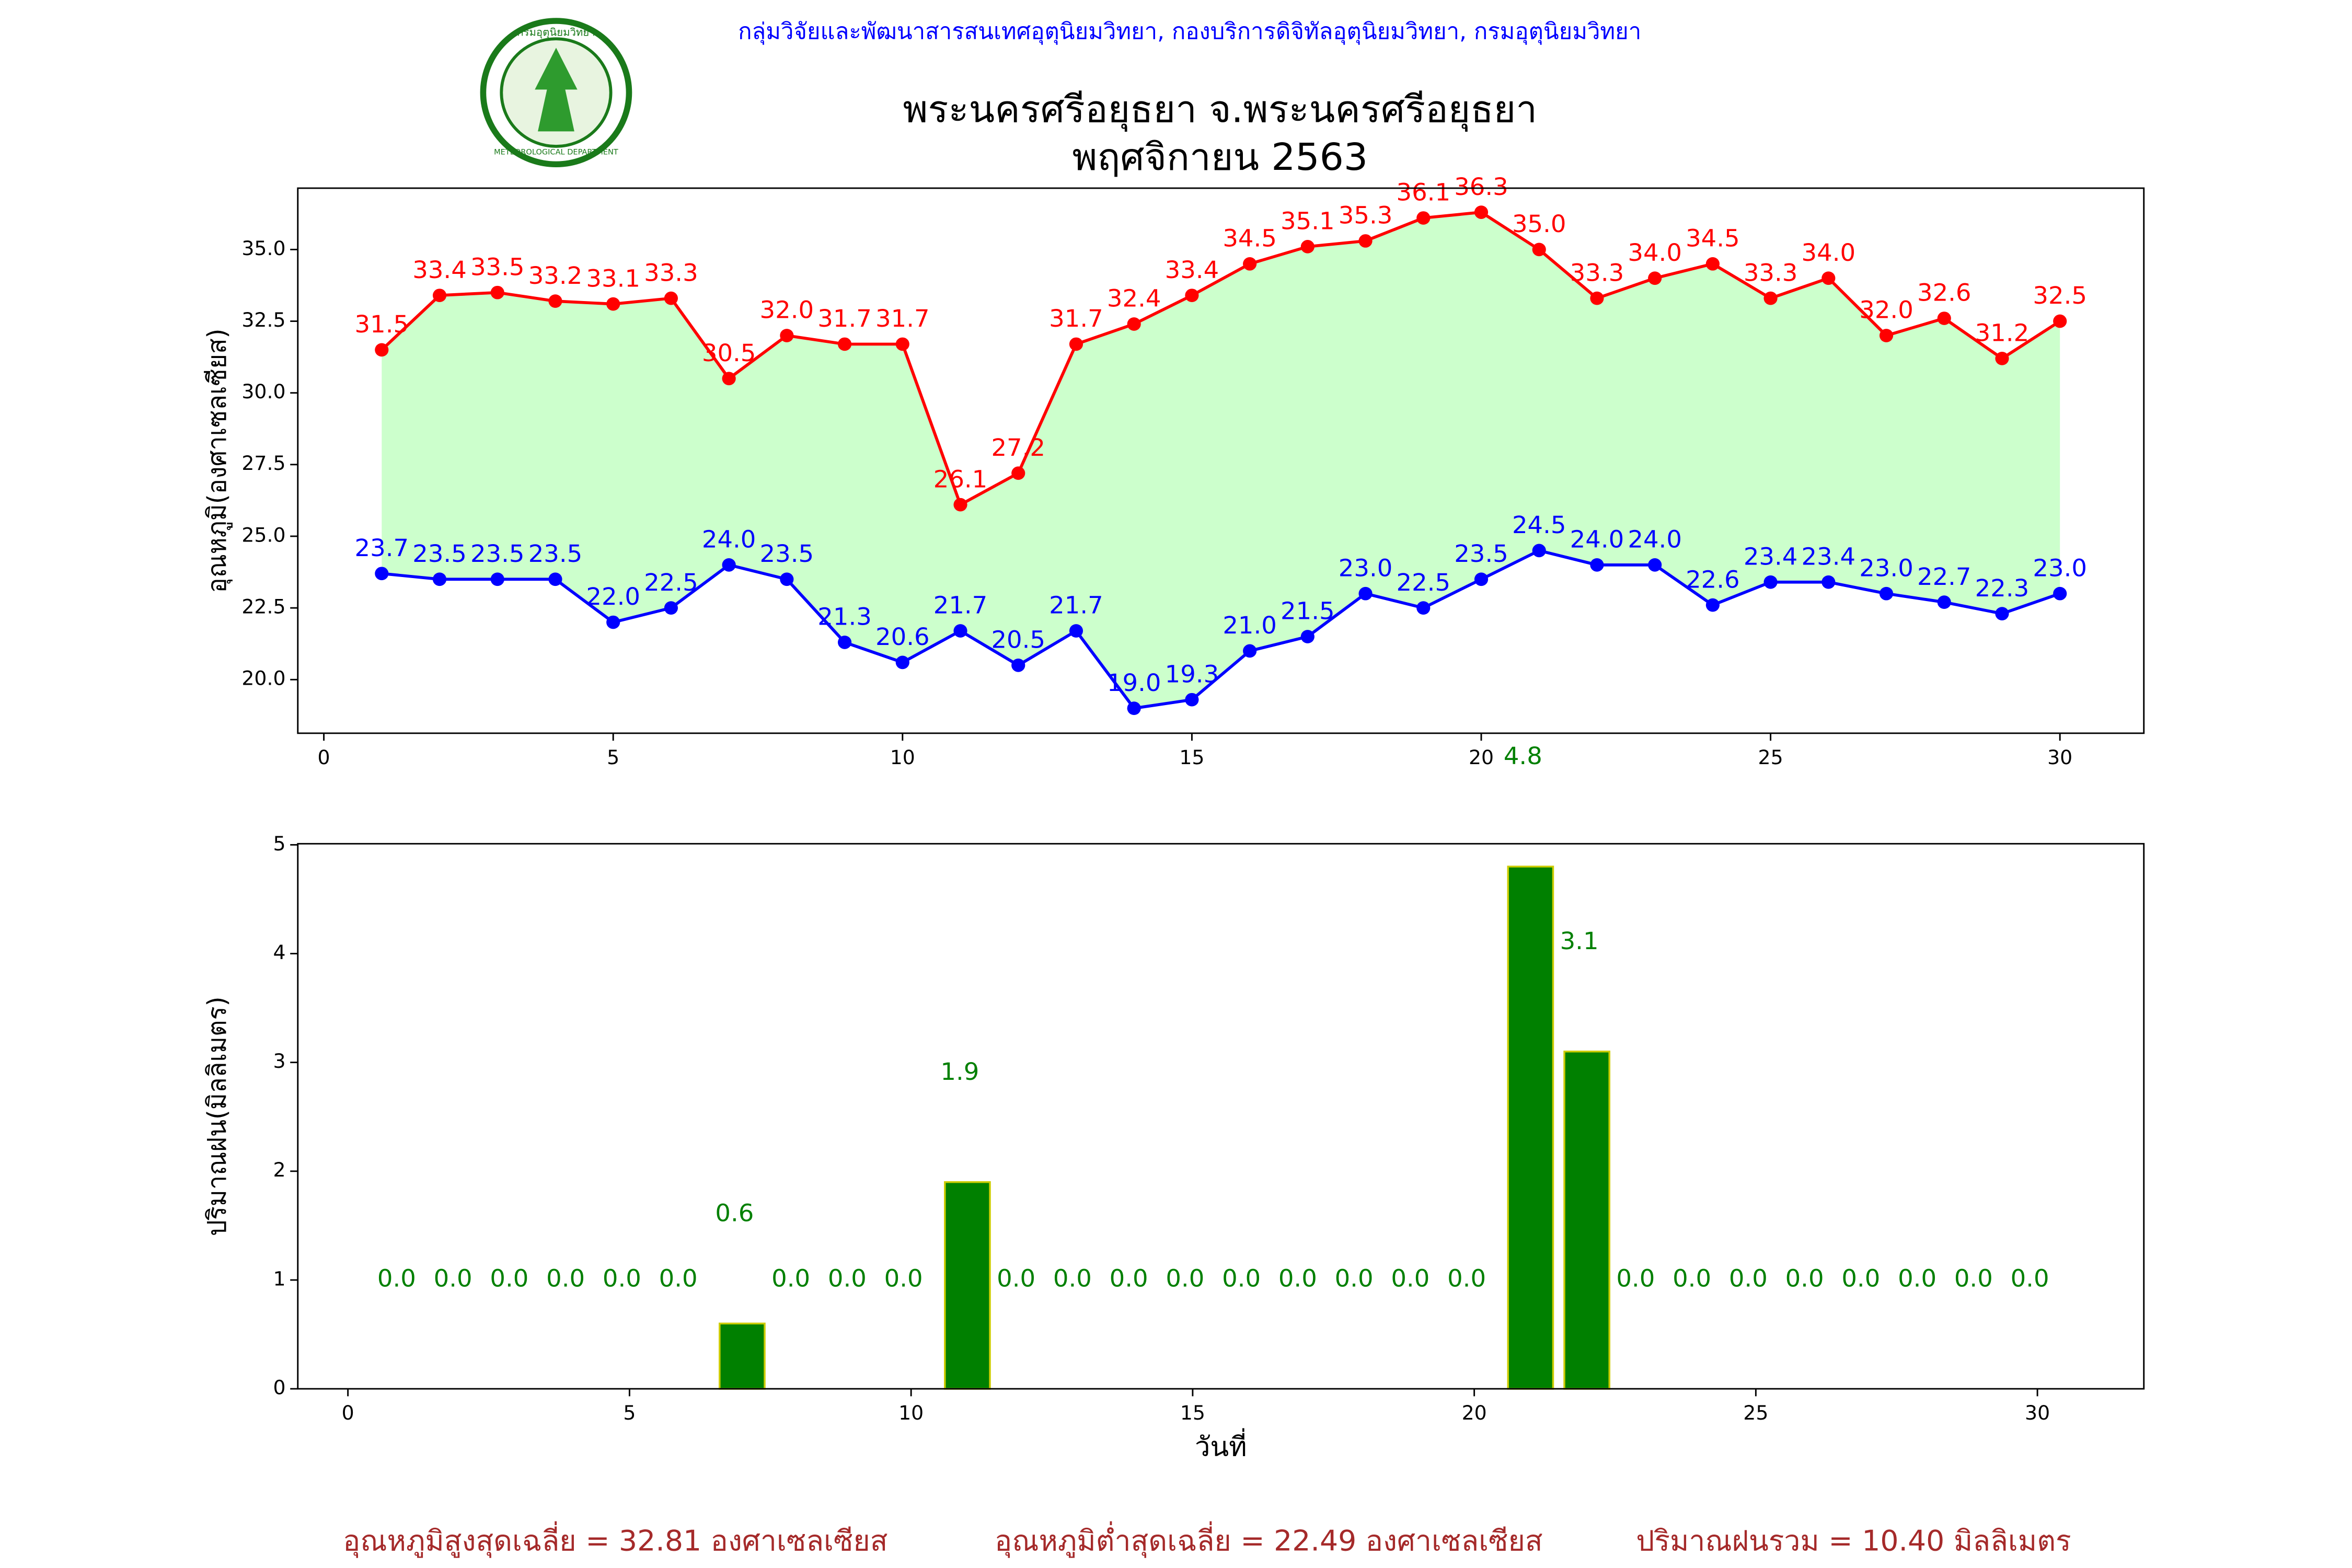 The height and width of the screenshot is (1568, 2352). Describe the element at coordinates (556, 32) in the screenshot. I see `logo-text: กรมอุตุนิยมวิทยา` at that location.